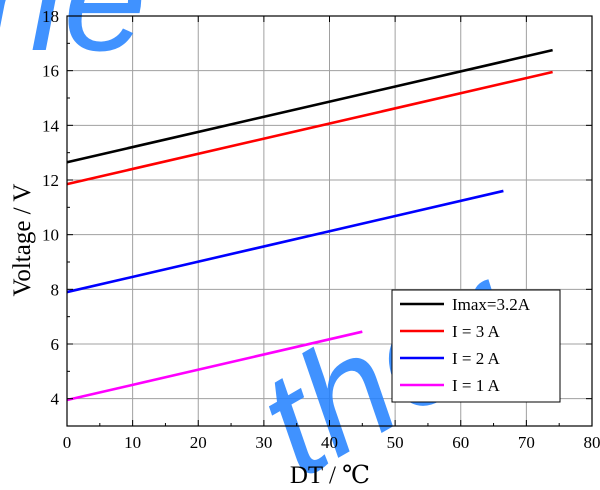  Describe the element at coordinates (330, 475) in the screenshot. I see `x-axis-title: DT / ℃` at that location.